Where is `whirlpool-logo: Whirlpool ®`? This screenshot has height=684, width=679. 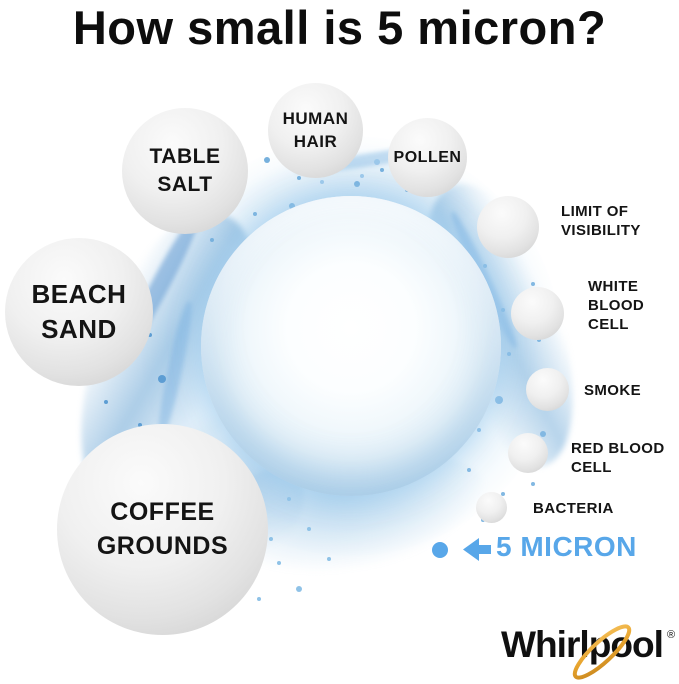 whirlpool-logo: Whirlpool ® is located at coordinates (588, 649).